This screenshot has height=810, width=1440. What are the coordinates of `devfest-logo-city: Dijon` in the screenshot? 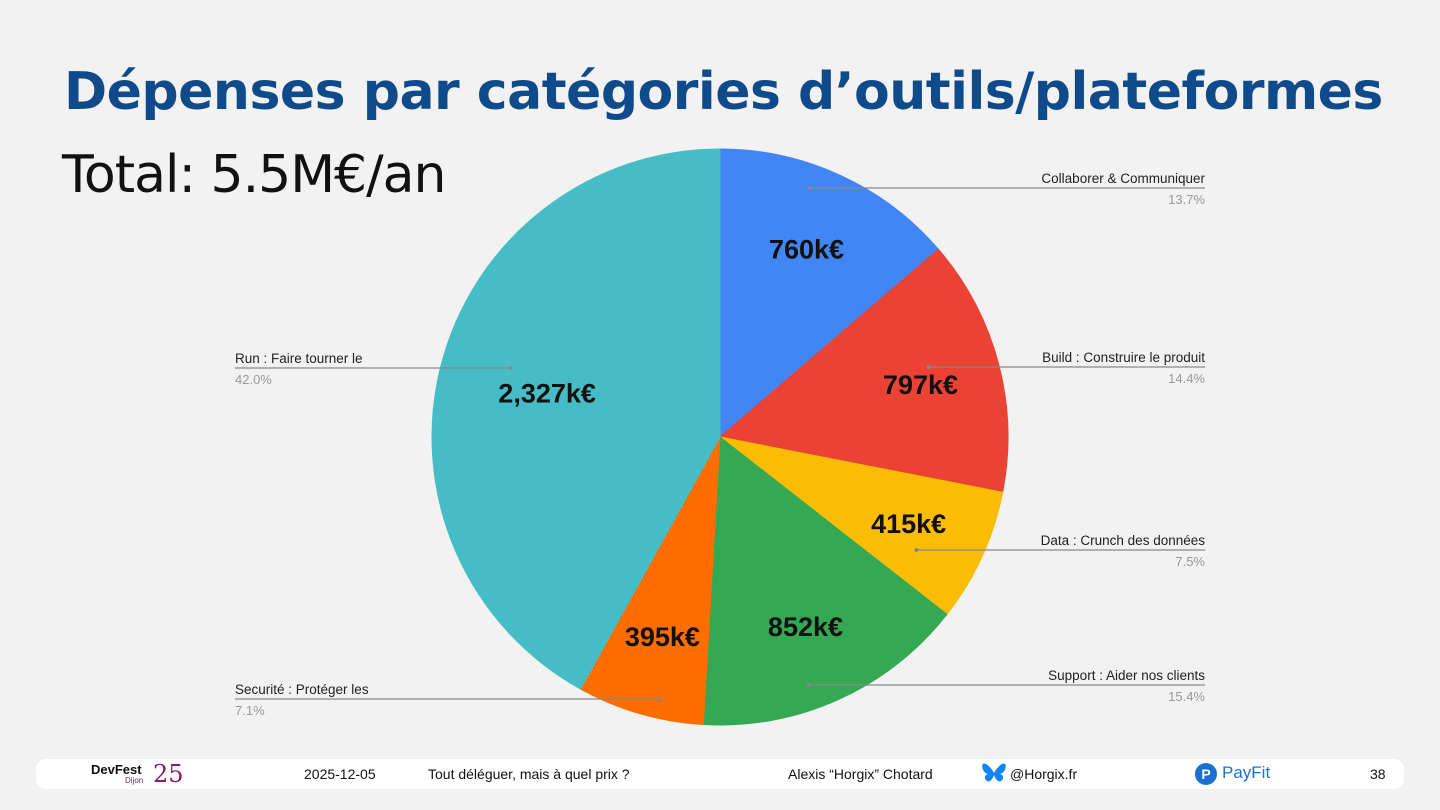 It's located at (134, 780).